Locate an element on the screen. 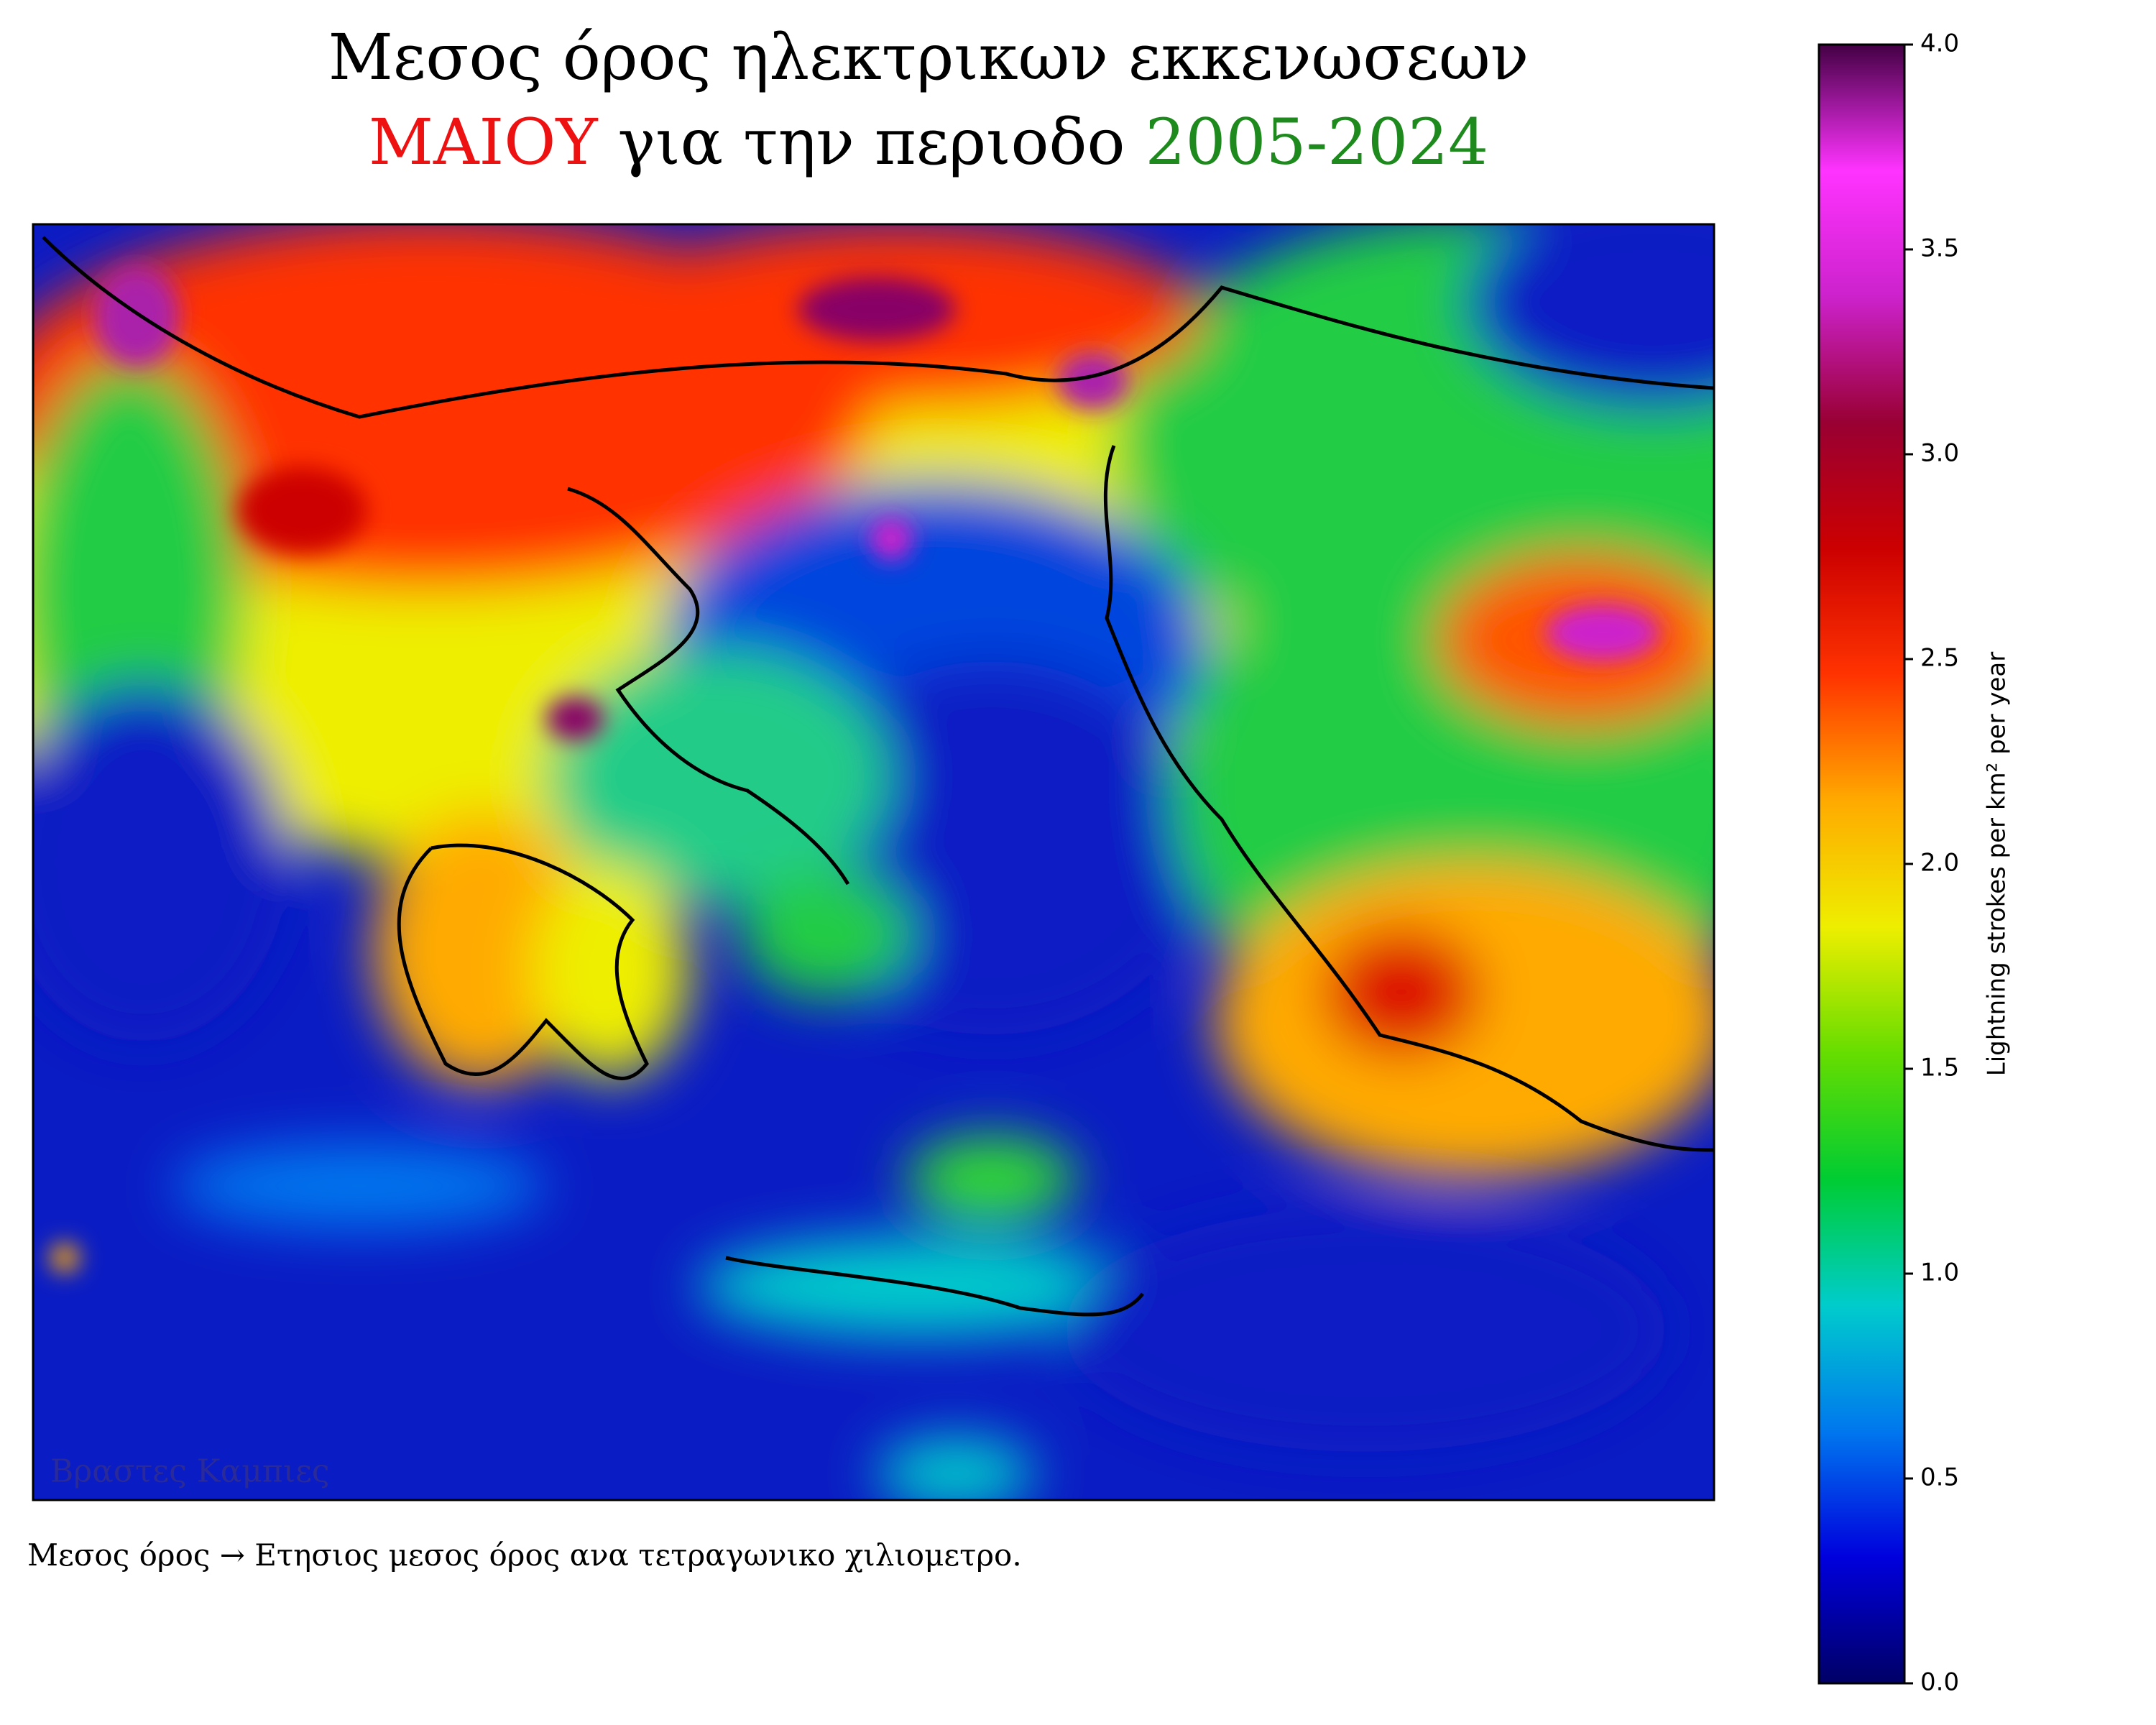 This screenshot has height=1725, width=2156. colorbar-tick-label: 0.0 is located at coordinates (1939, 1682).